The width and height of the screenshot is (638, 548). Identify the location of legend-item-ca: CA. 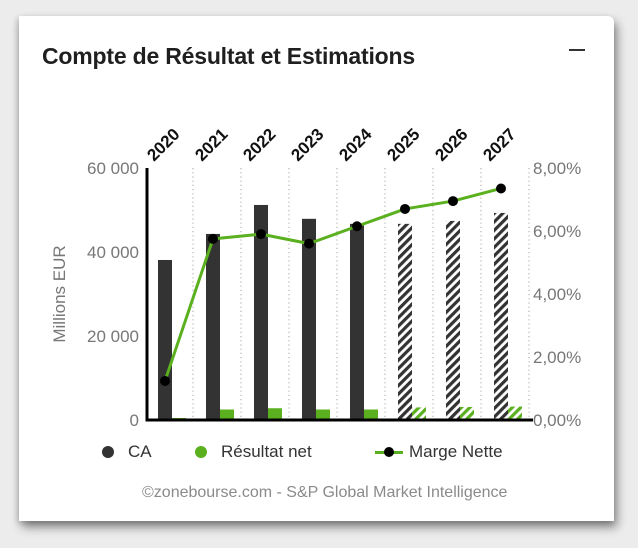
(127, 452).